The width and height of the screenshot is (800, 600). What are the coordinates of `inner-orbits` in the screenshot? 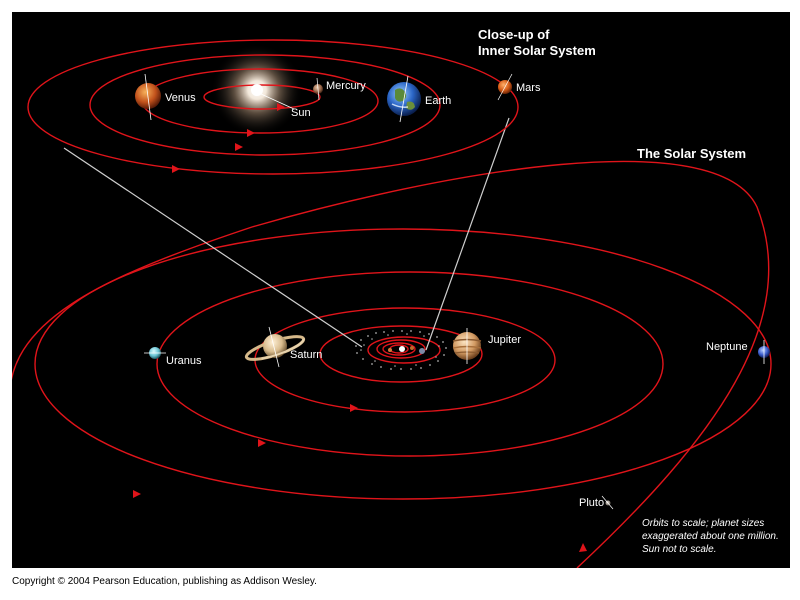 It's located at (273, 107).